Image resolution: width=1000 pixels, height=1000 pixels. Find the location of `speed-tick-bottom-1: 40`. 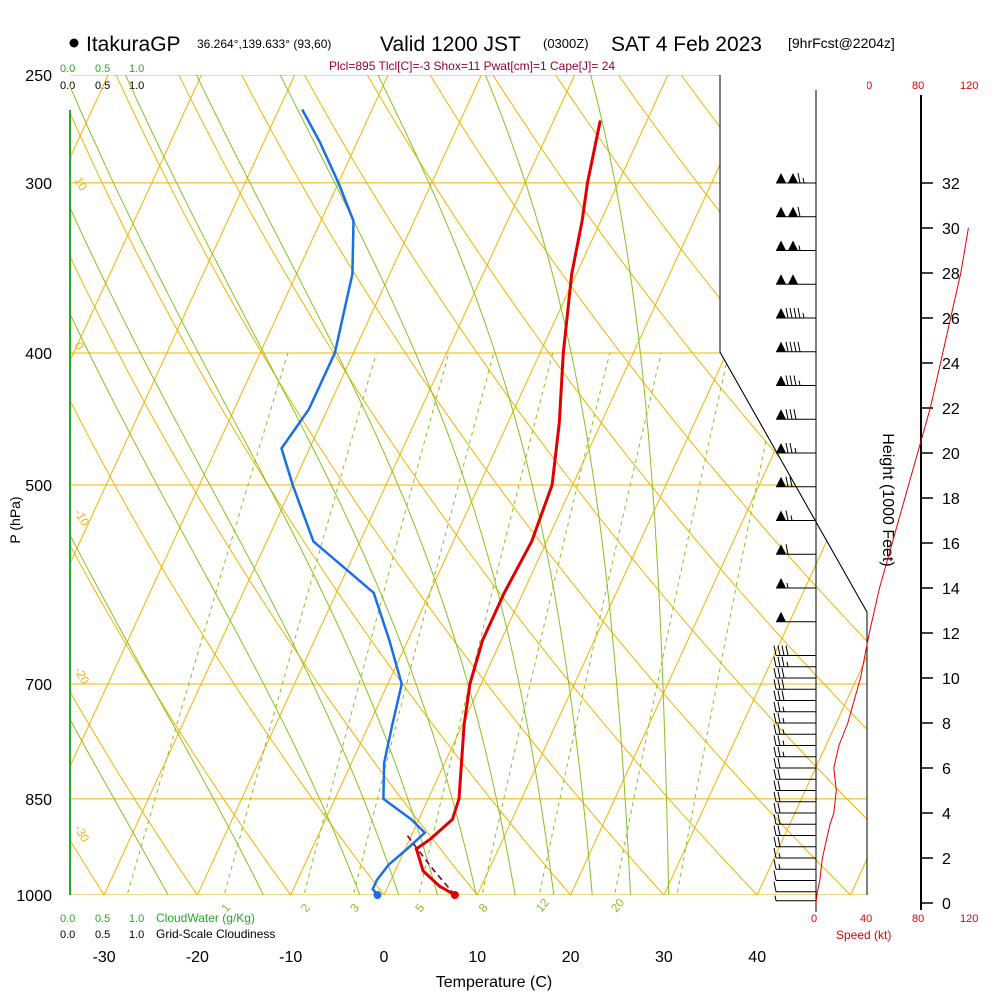

speed-tick-bottom-1: 40 is located at coordinates (866, 919).